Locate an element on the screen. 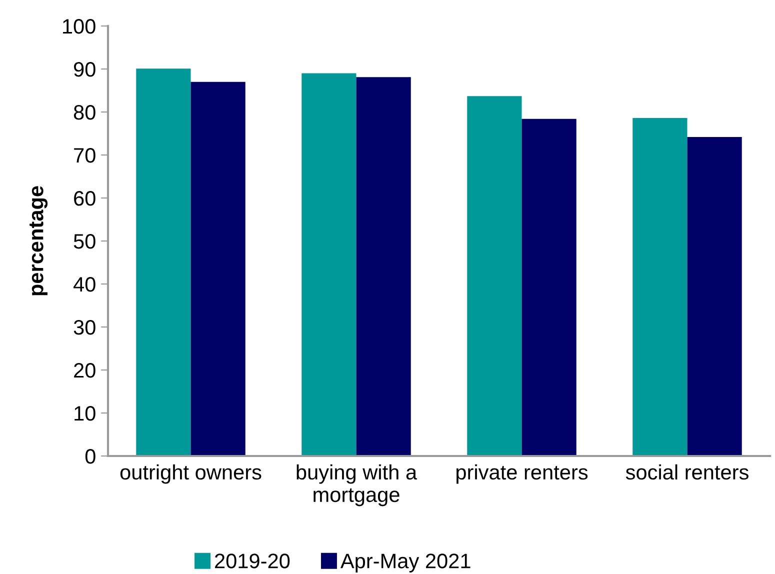 This screenshot has height=574, width=775. y-tick-label: 20 is located at coordinates (85, 370).